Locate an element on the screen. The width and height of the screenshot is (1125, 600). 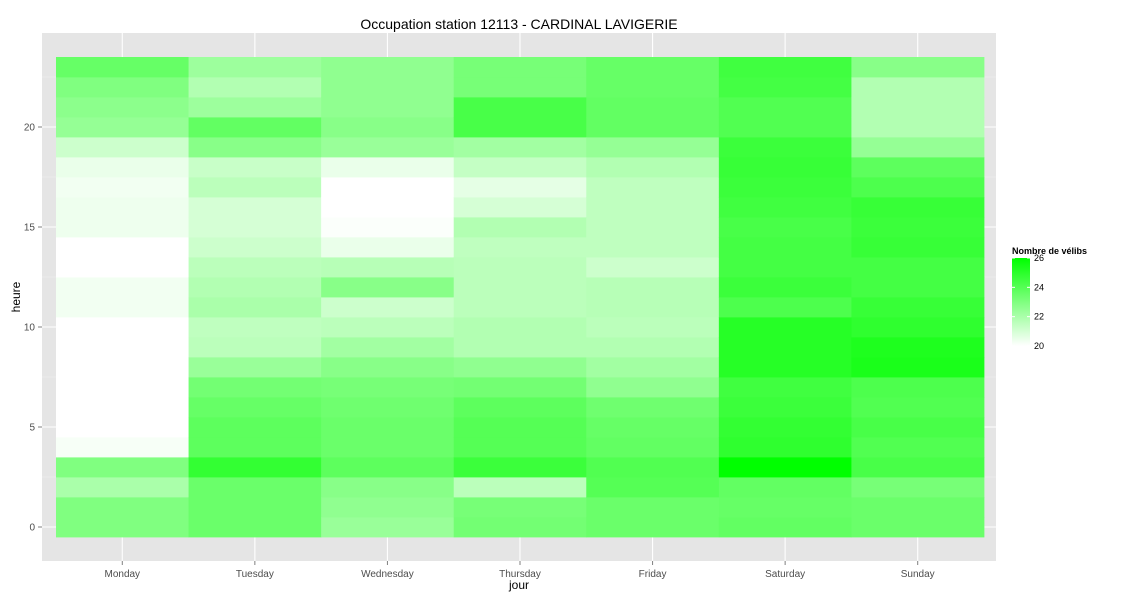
color-legend: Nombre de vélibs 20 22 24 26 is located at coordinates (1049, 298).